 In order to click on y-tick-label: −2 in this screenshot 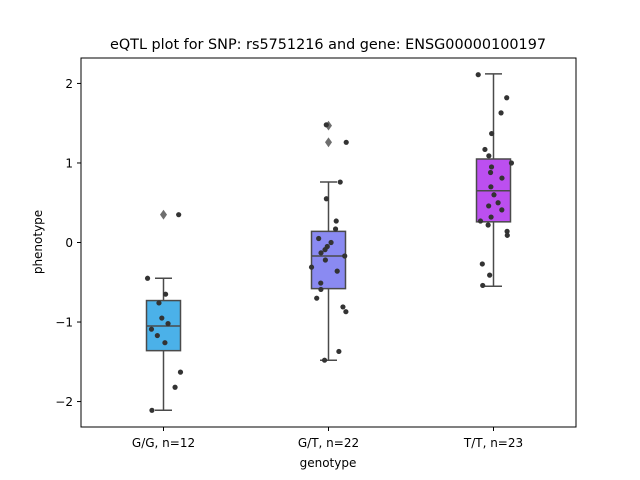, I will do `click(64, 402)`.